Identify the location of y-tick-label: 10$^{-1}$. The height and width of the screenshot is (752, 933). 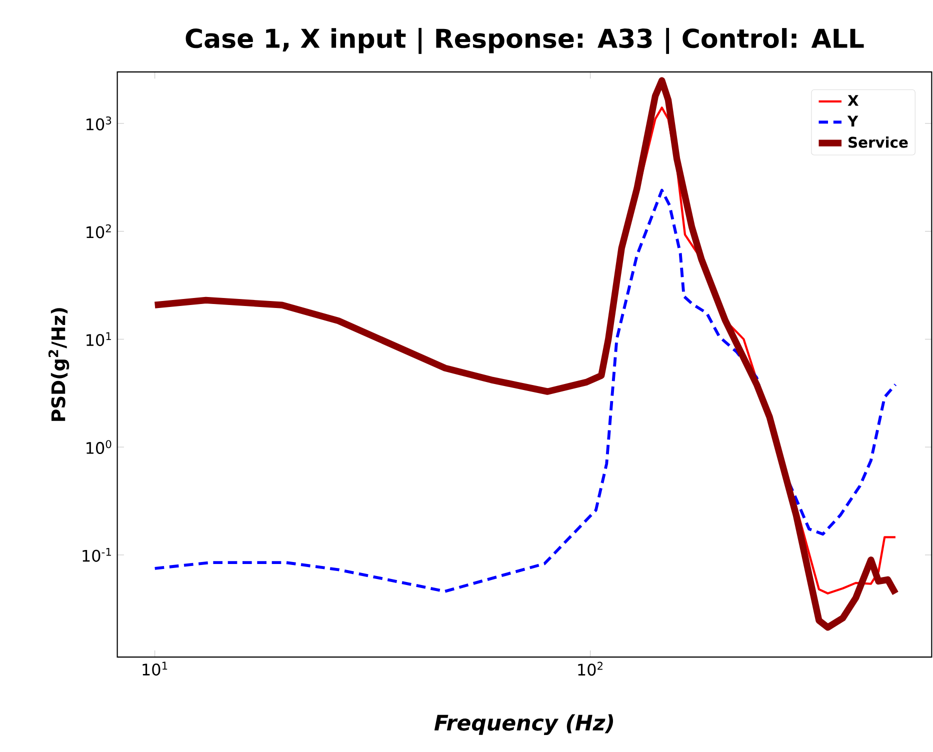
(96, 555).